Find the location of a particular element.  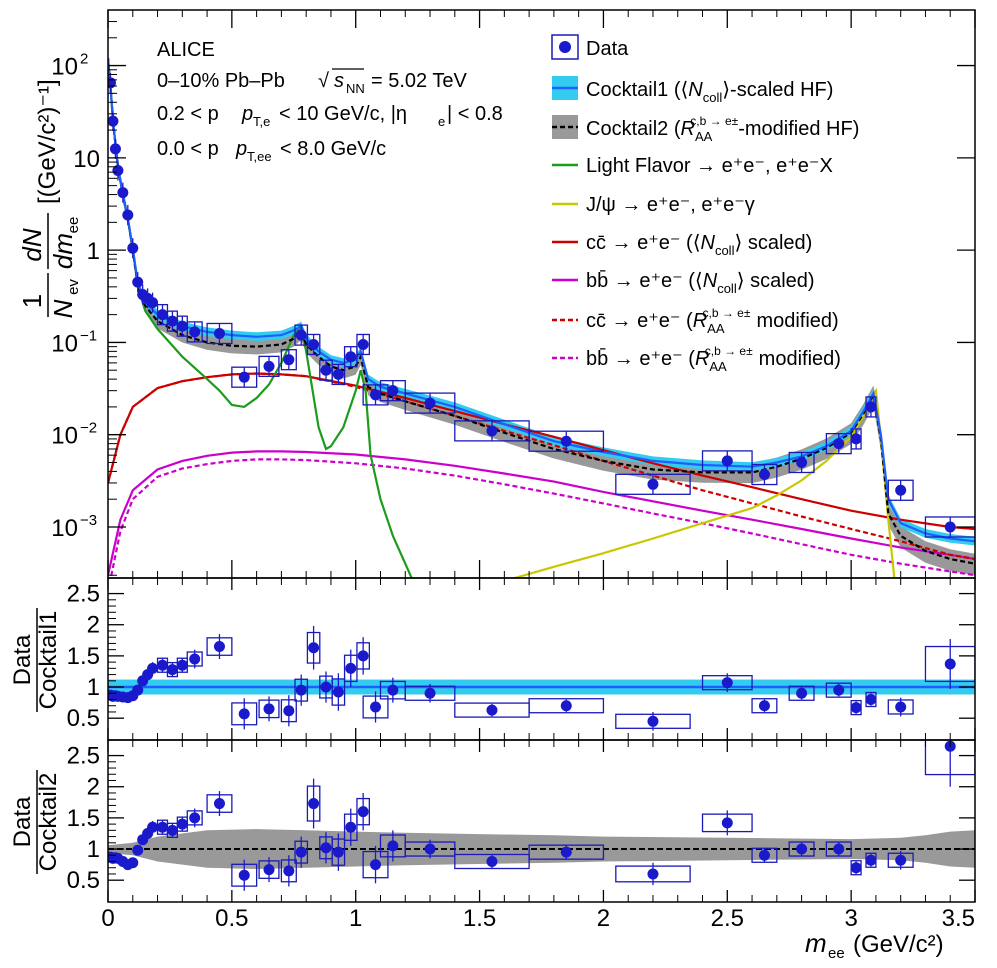

ratio2-marks is located at coordinates (541, 815).